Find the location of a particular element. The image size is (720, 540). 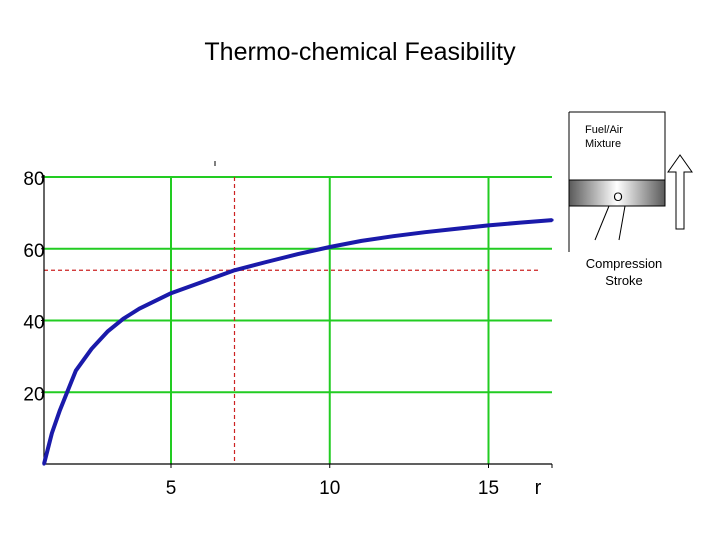

piston-pin: O is located at coordinates (617, 197).